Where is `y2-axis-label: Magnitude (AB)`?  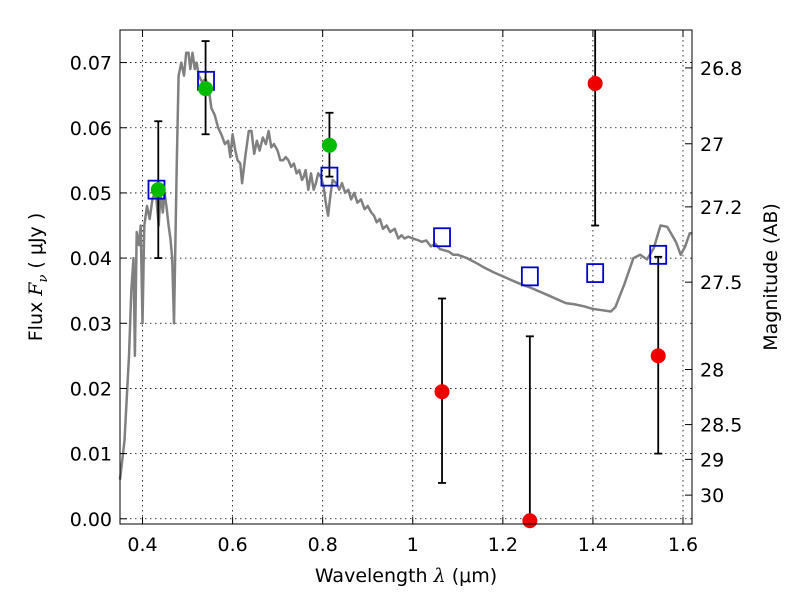
y2-axis-label: Magnitude (AB) is located at coordinates (771, 277).